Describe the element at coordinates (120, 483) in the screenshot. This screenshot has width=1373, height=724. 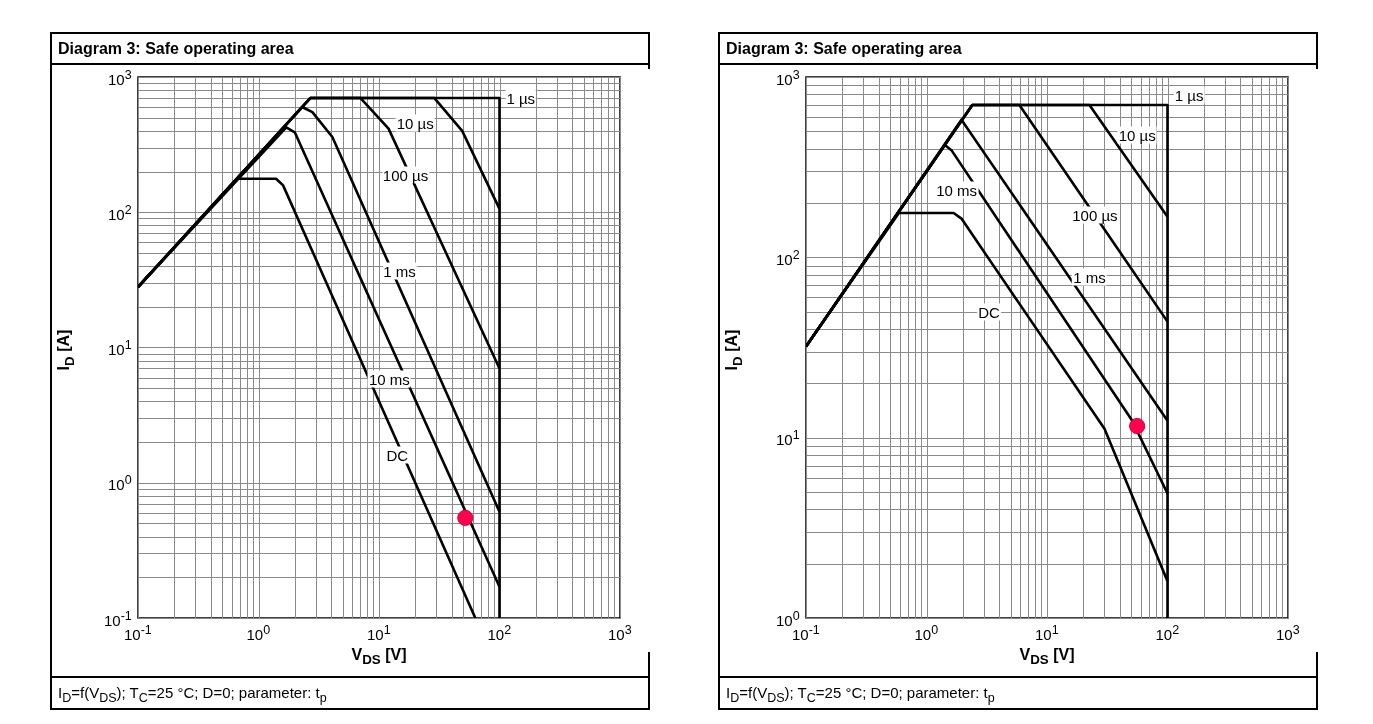
I see `y-tick-label: 10$^{0}$` at that location.